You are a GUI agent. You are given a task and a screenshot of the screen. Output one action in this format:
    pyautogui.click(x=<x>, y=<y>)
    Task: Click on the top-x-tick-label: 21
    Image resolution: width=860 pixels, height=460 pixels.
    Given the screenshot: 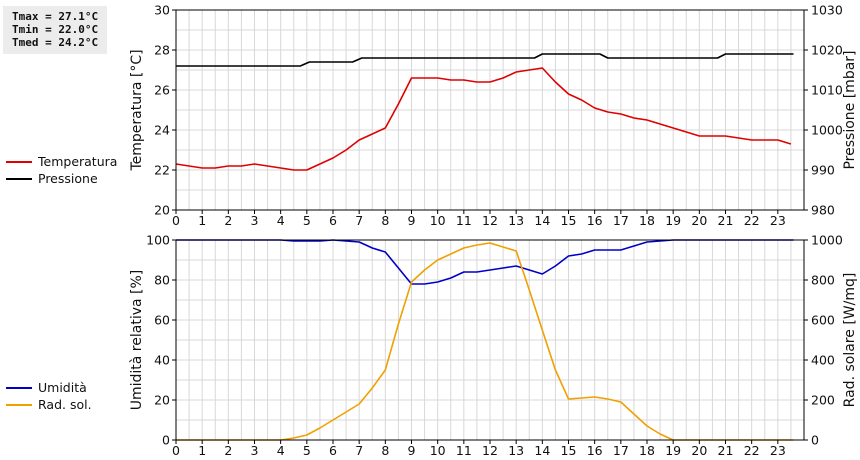 What is the action you would take?
    pyautogui.click(x=726, y=220)
    